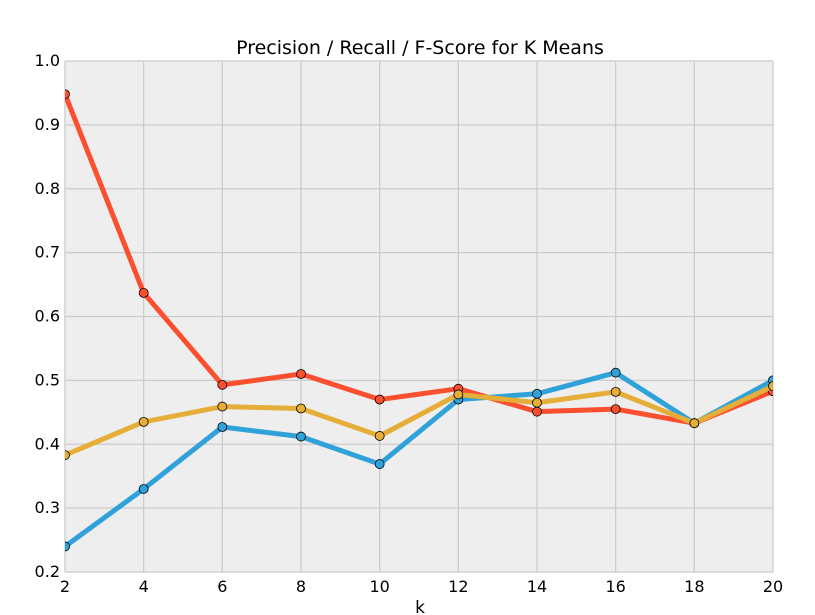 Image resolution: width=815 pixels, height=615 pixels. I want to click on x-tick-label: 12, so click(458, 586).